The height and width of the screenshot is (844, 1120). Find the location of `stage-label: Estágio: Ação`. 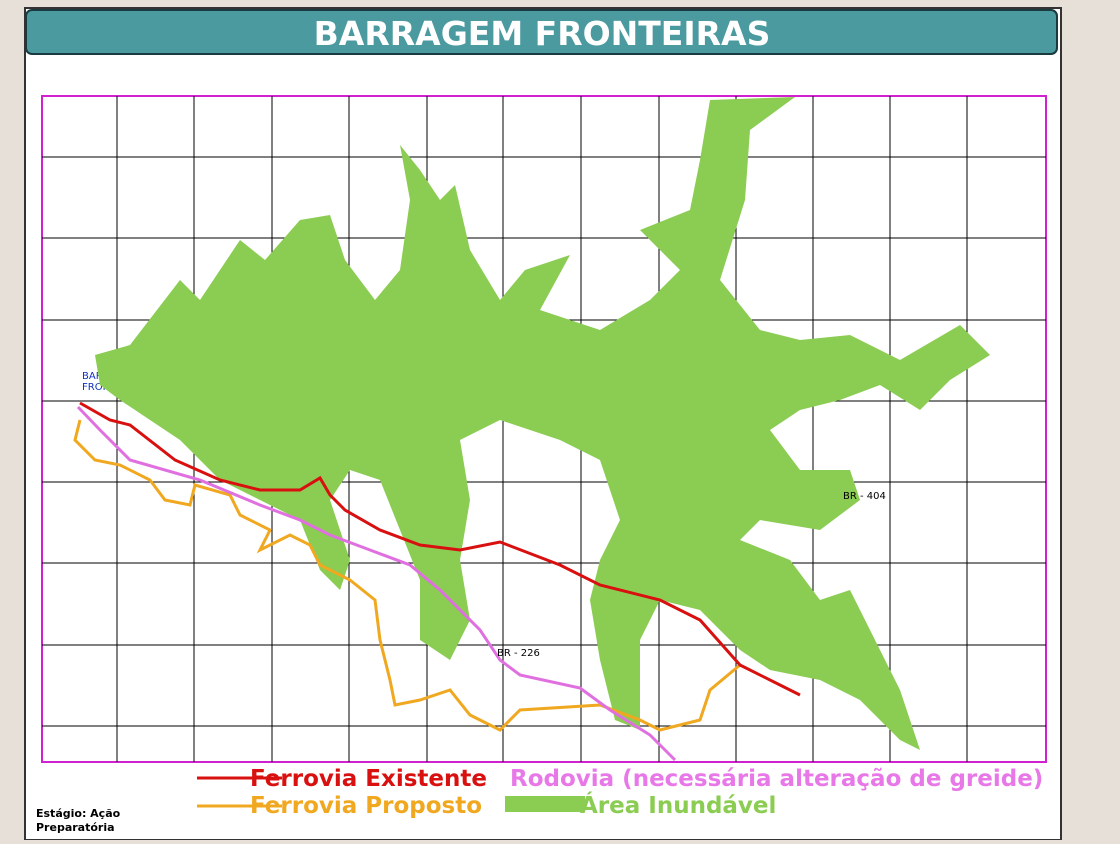

stage-label: Estágio: Ação is located at coordinates (78, 813).